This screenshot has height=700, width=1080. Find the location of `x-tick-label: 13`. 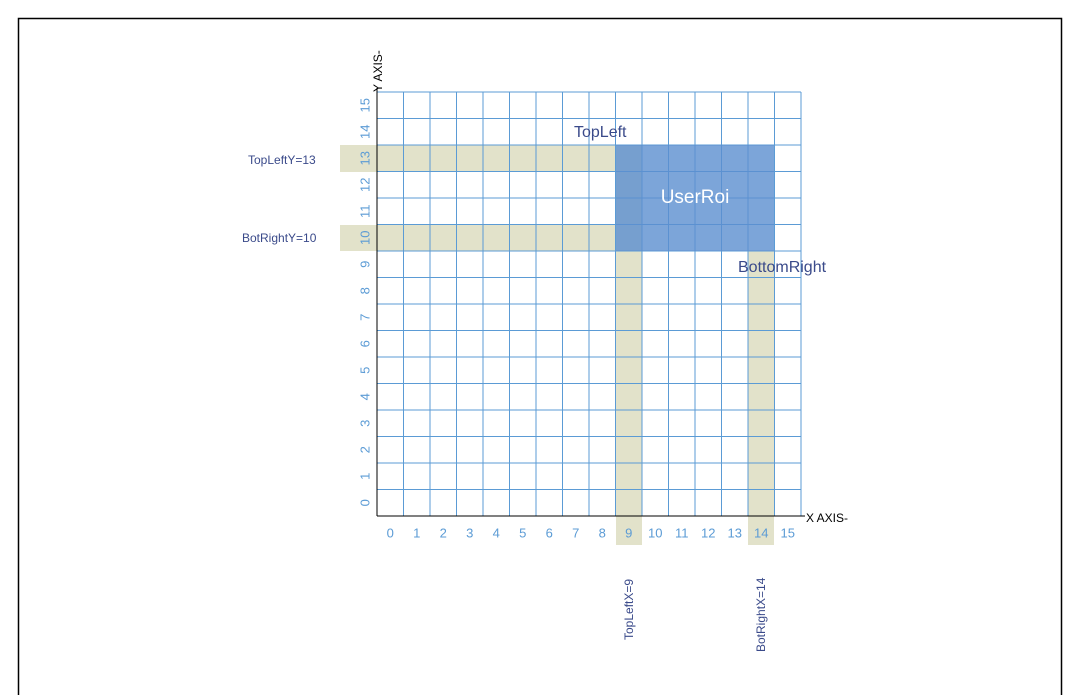

x-tick-label: 13 is located at coordinates (735, 532).